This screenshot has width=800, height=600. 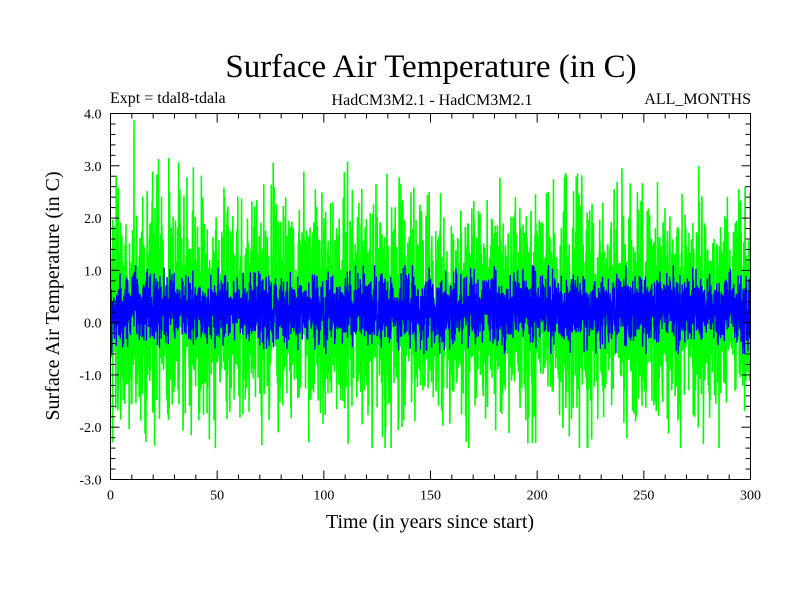 I want to click on y-tick-label: 1.0, so click(x=93, y=271).